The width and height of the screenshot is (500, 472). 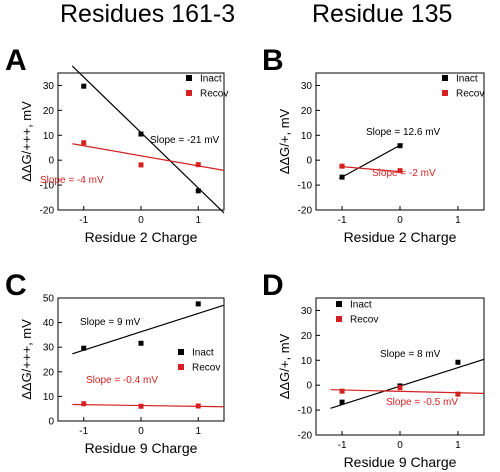 I want to click on panel-label: C, so click(x=16, y=285).